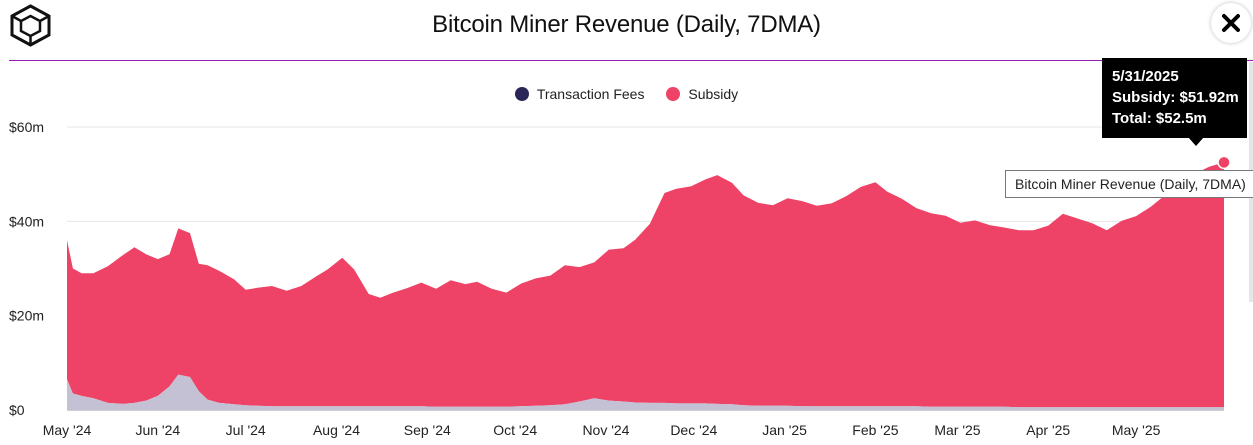  I want to click on legend-item-subsidy: Subsidy, so click(702, 94).